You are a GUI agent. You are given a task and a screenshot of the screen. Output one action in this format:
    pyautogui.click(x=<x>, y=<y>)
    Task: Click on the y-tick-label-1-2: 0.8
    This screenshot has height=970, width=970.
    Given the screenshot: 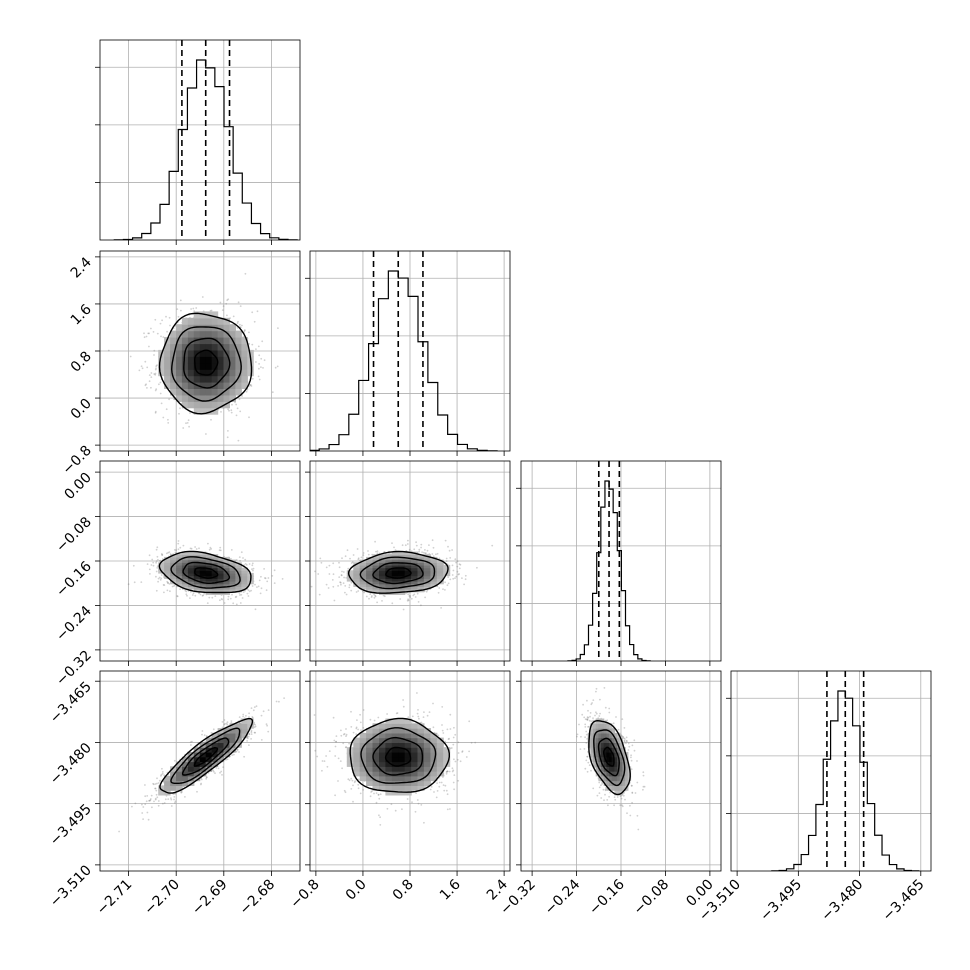 What is the action you would take?
    pyautogui.click(x=81, y=362)
    